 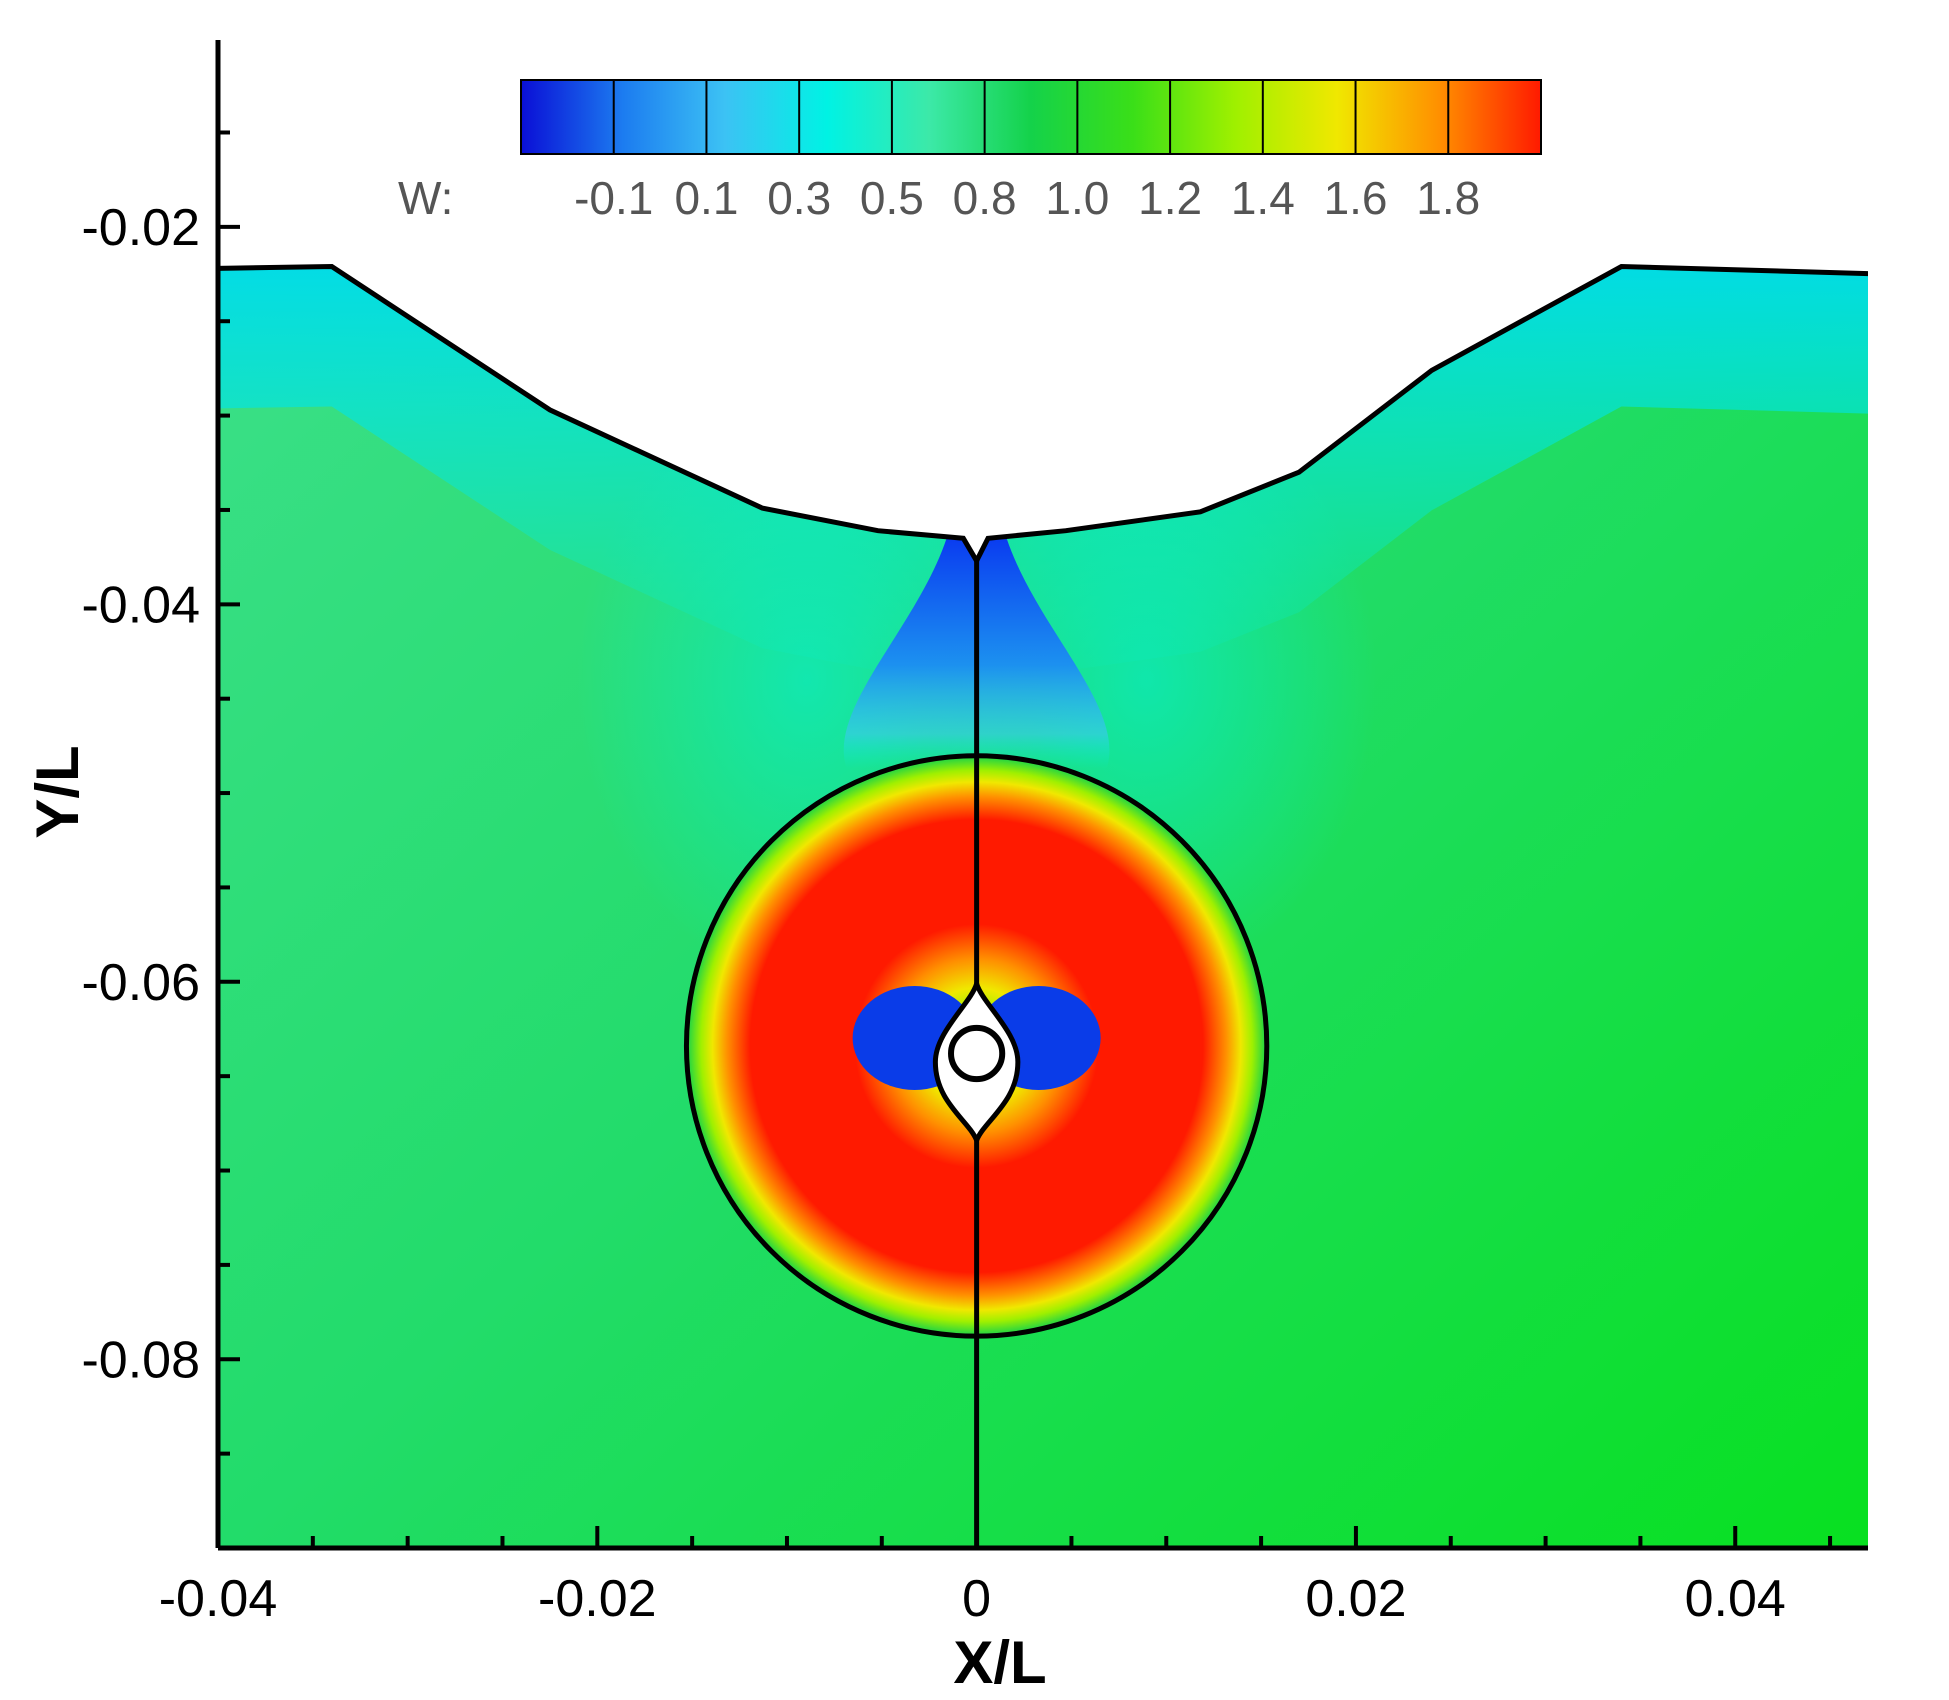 What do you see at coordinates (976, 1599) in the screenshot?
I see `x-tick-label: 0` at bounding box center [976, 1599].